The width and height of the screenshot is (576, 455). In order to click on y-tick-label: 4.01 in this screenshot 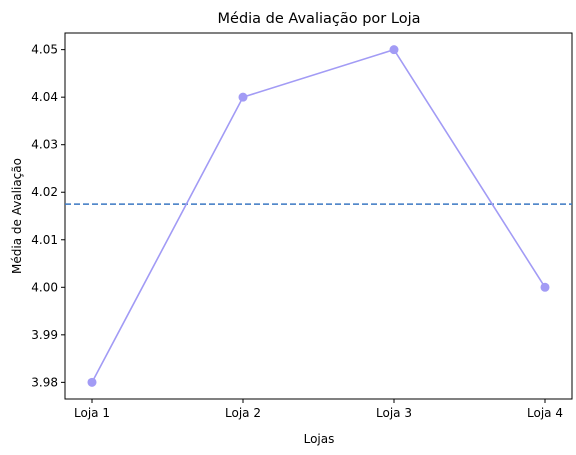, I will do `click(44, 240)`.